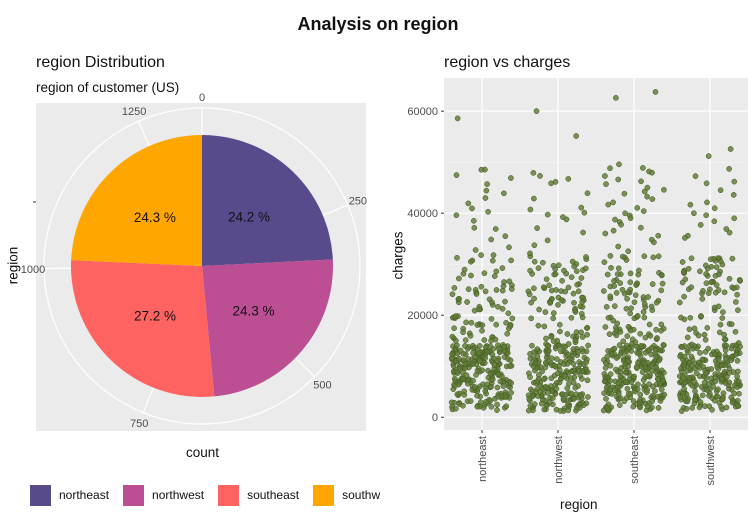 The width and height of the screenshot is (756, 520). I want to click on pie-legend: northeast northwest southeast southwest, so click(205, 495).